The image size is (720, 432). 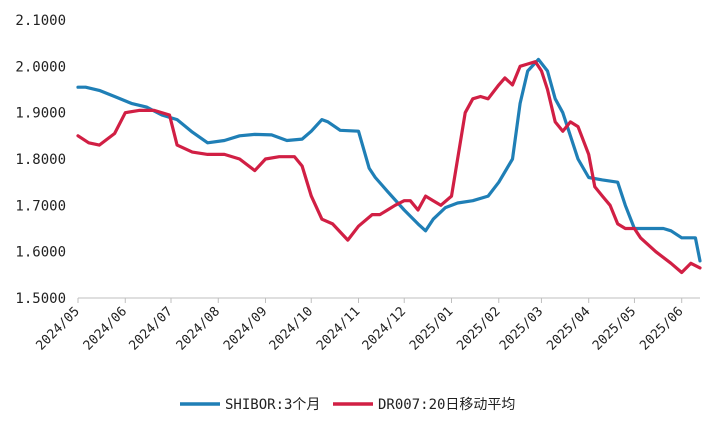 What do you see at coordinates (446, 405) in the screenshot?
I see `legend-label-2: DR007:20日移动平均` at bounding box center [446, 405].